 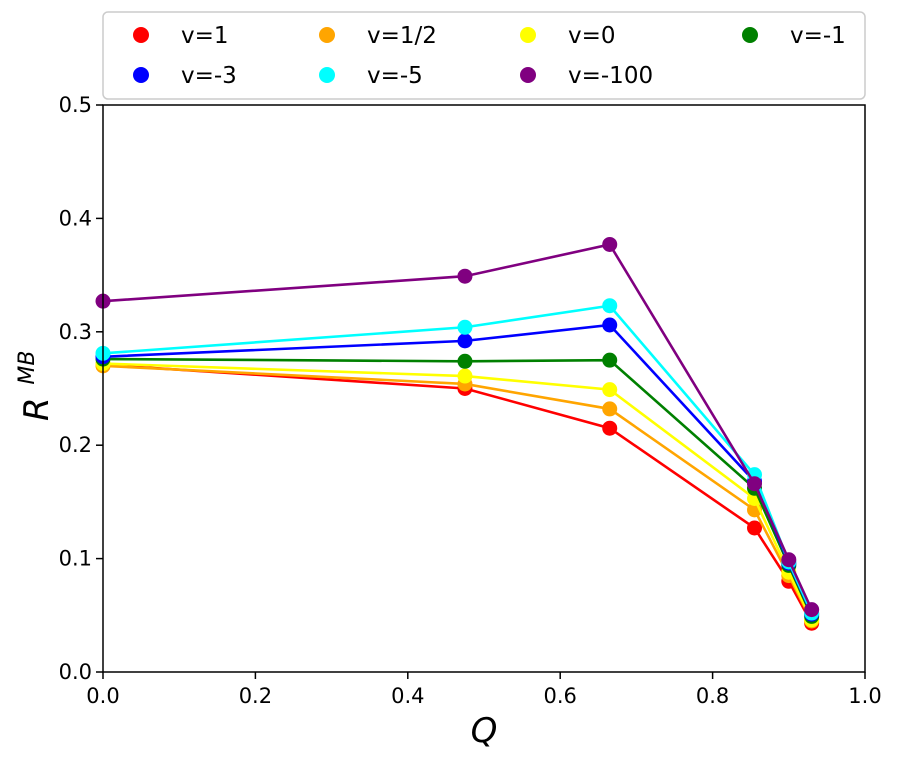 What do you see at coordinates (75, 218) in the screenshot?
I see `y-tick-label: 0.4` at bounding box center [75, 218].